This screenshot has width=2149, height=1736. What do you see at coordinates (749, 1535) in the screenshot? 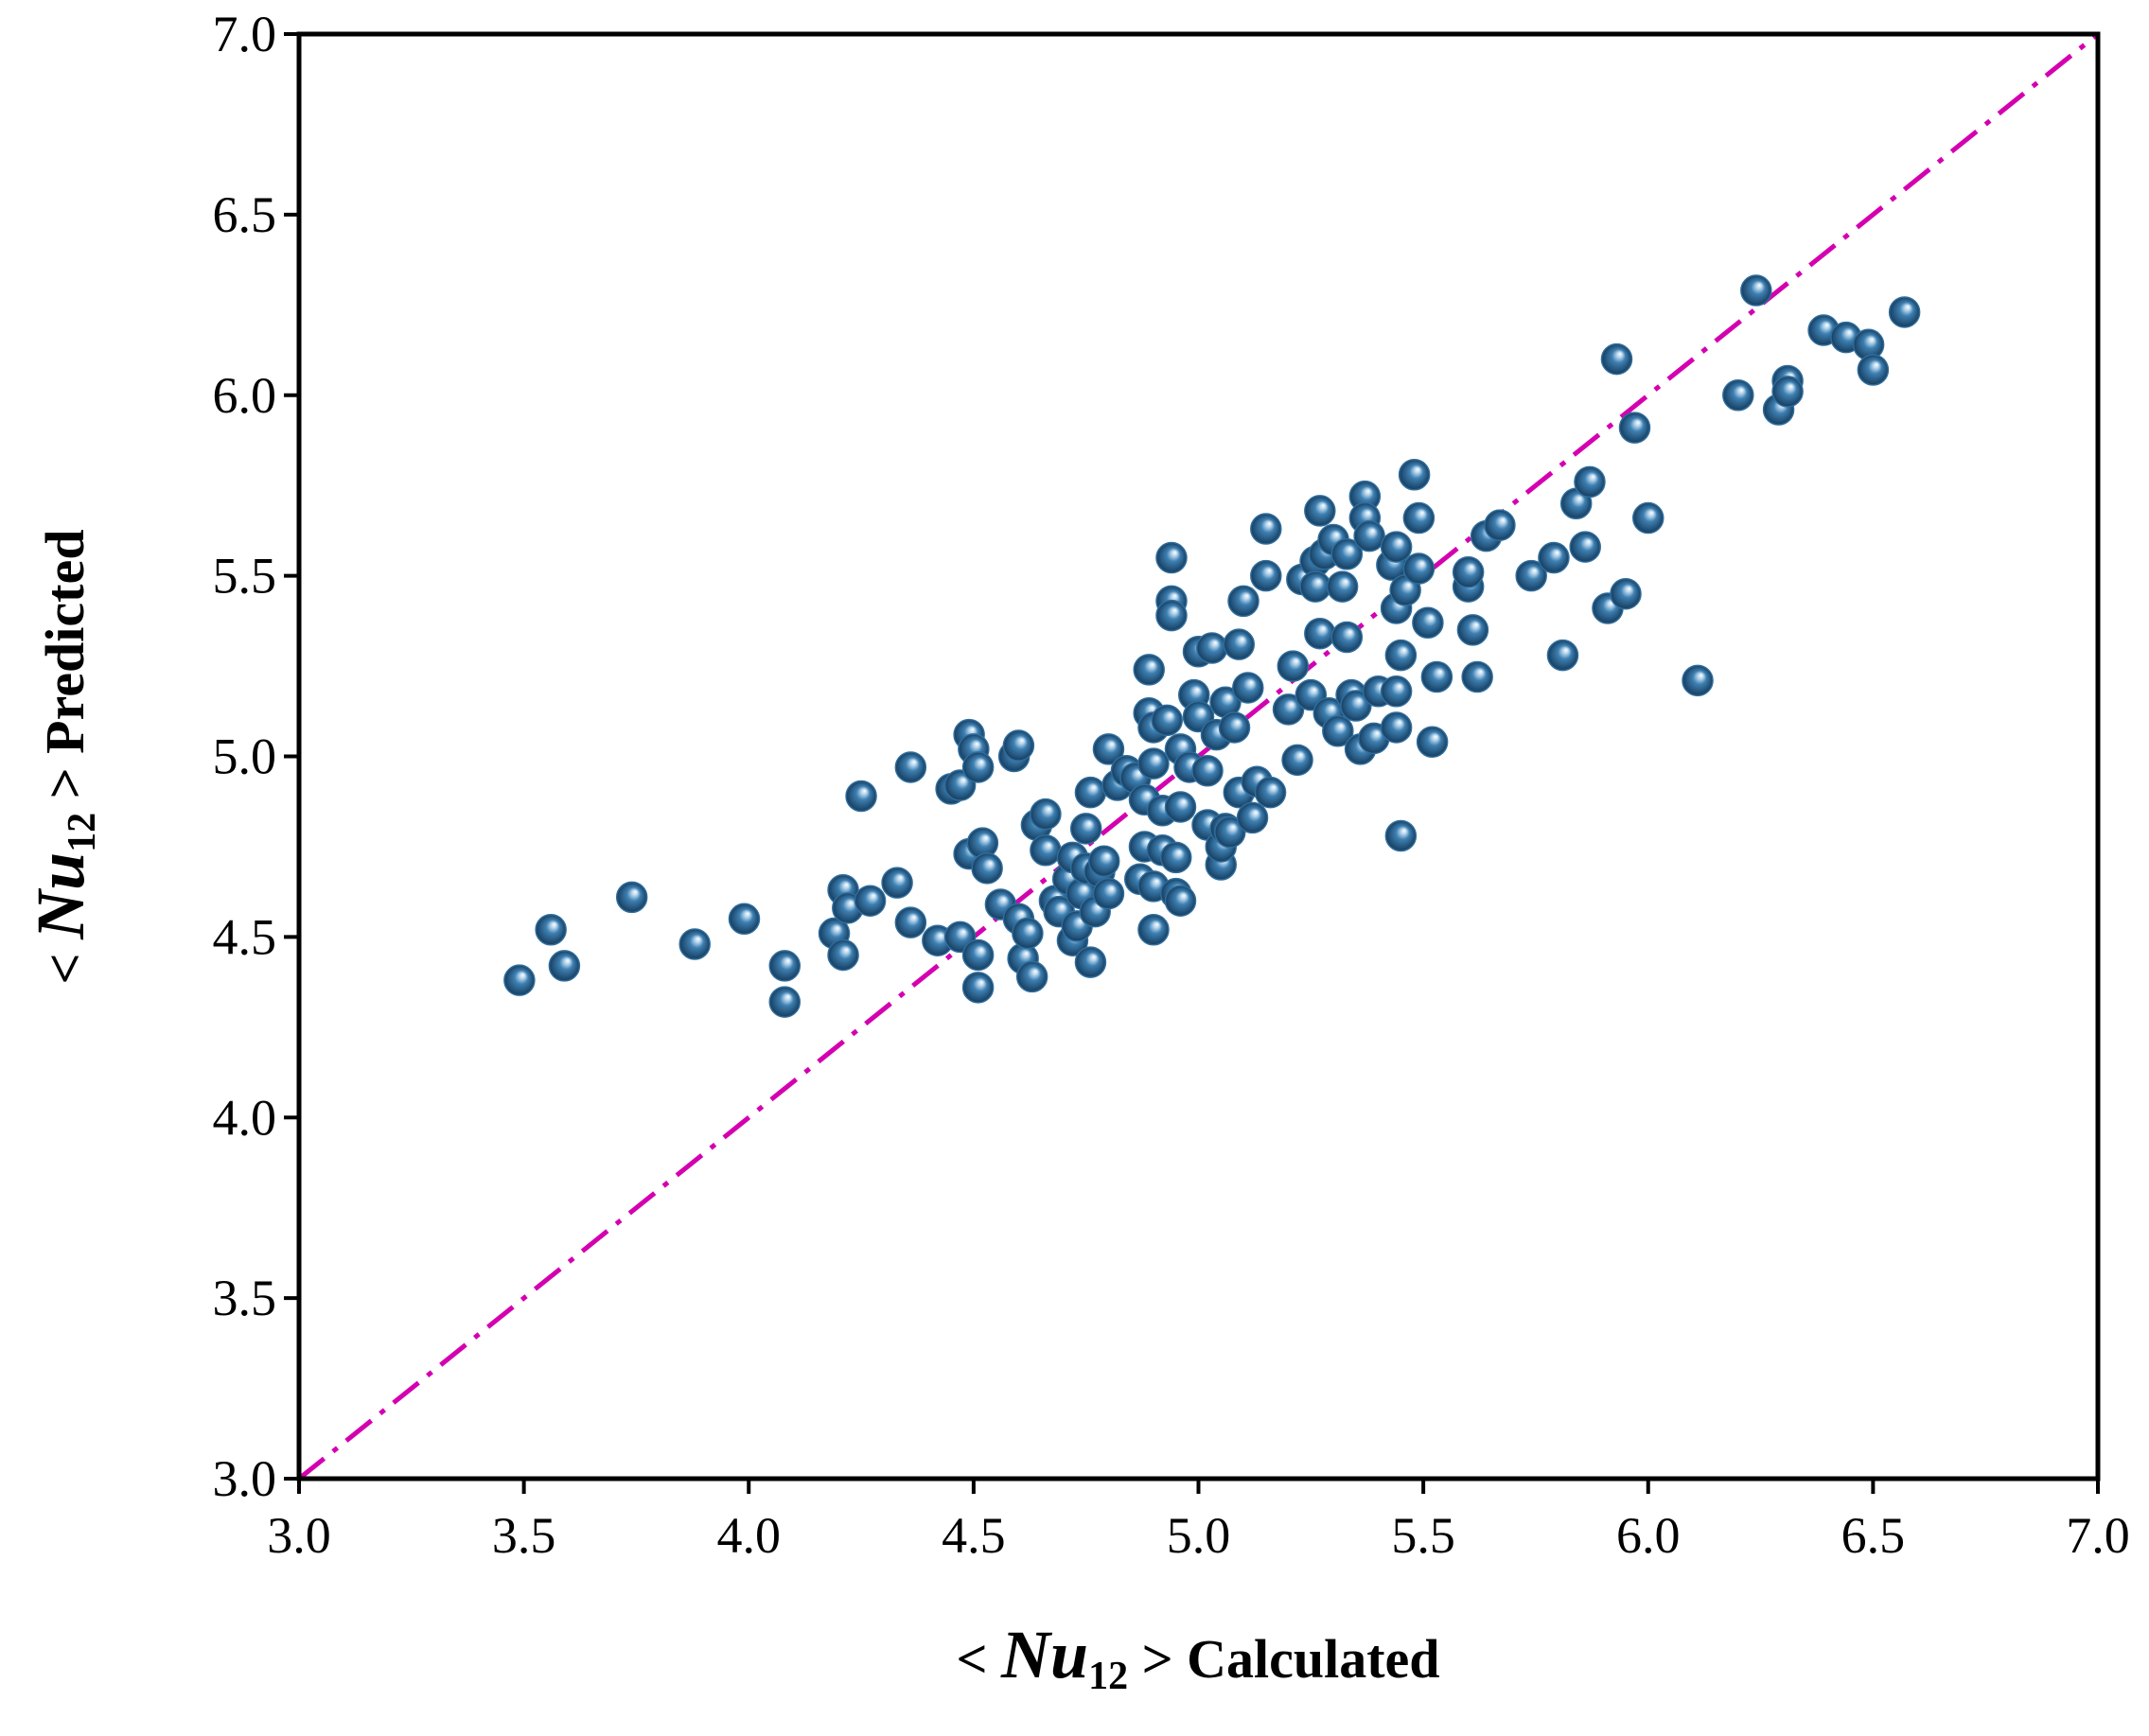
I see `x-tick-label: 4.0` at bounding box center [749, 1535].